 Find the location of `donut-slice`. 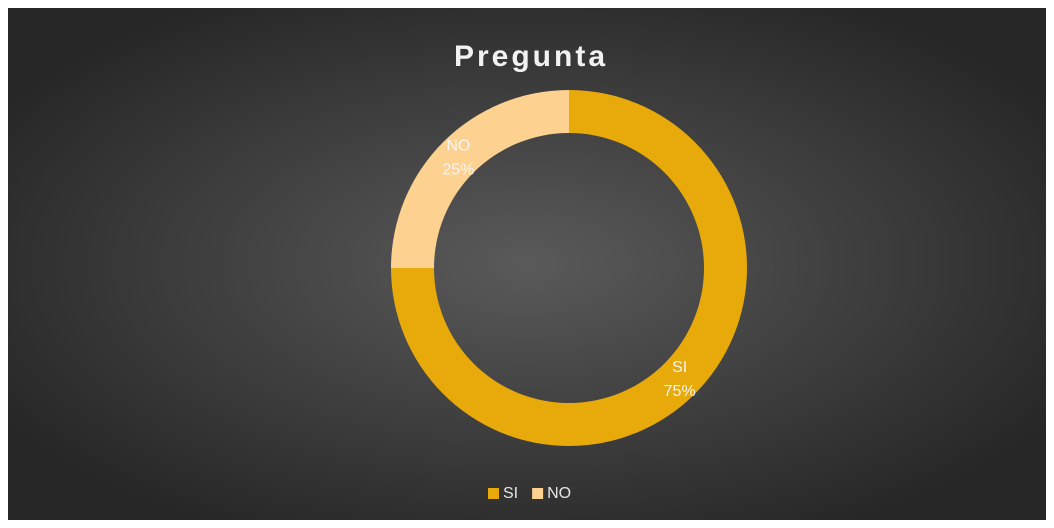

donut-slice is located at coordinates (480, 179).